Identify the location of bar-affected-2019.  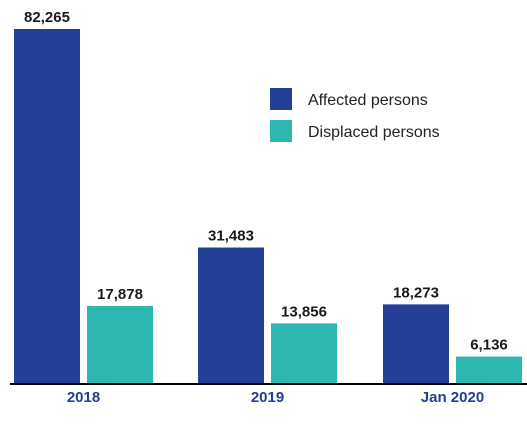
(231, 315).